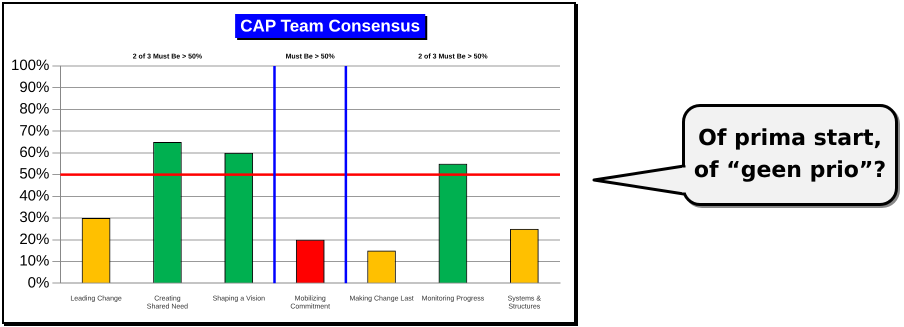 Image resolution: width=904 pixels, height=327 pixels. I want to click on y-tick-label: 30%, so click(34, 217).